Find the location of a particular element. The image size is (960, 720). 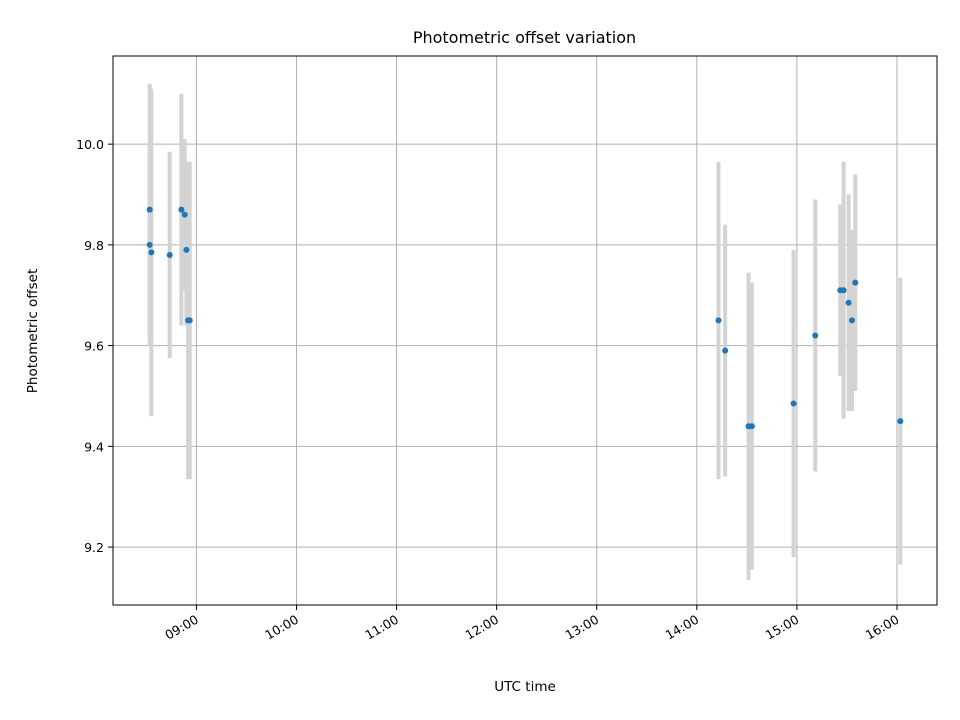

y-tick-label: 9.2 is located at coordinates (94, 547).